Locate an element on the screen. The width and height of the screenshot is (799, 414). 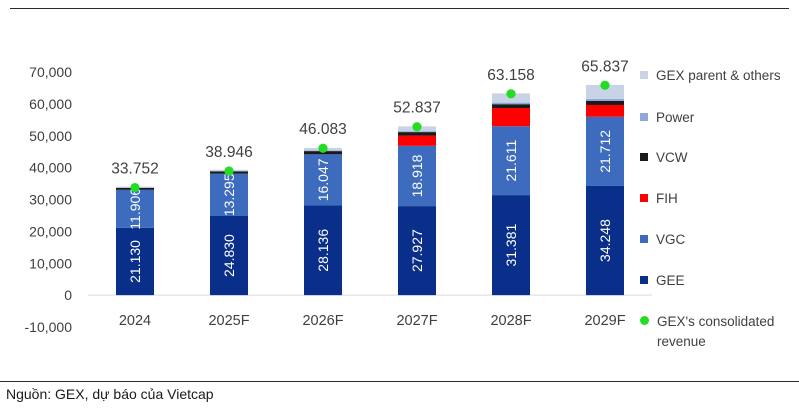
x-tick-label: 2026F is located at coordinates (322, 321).